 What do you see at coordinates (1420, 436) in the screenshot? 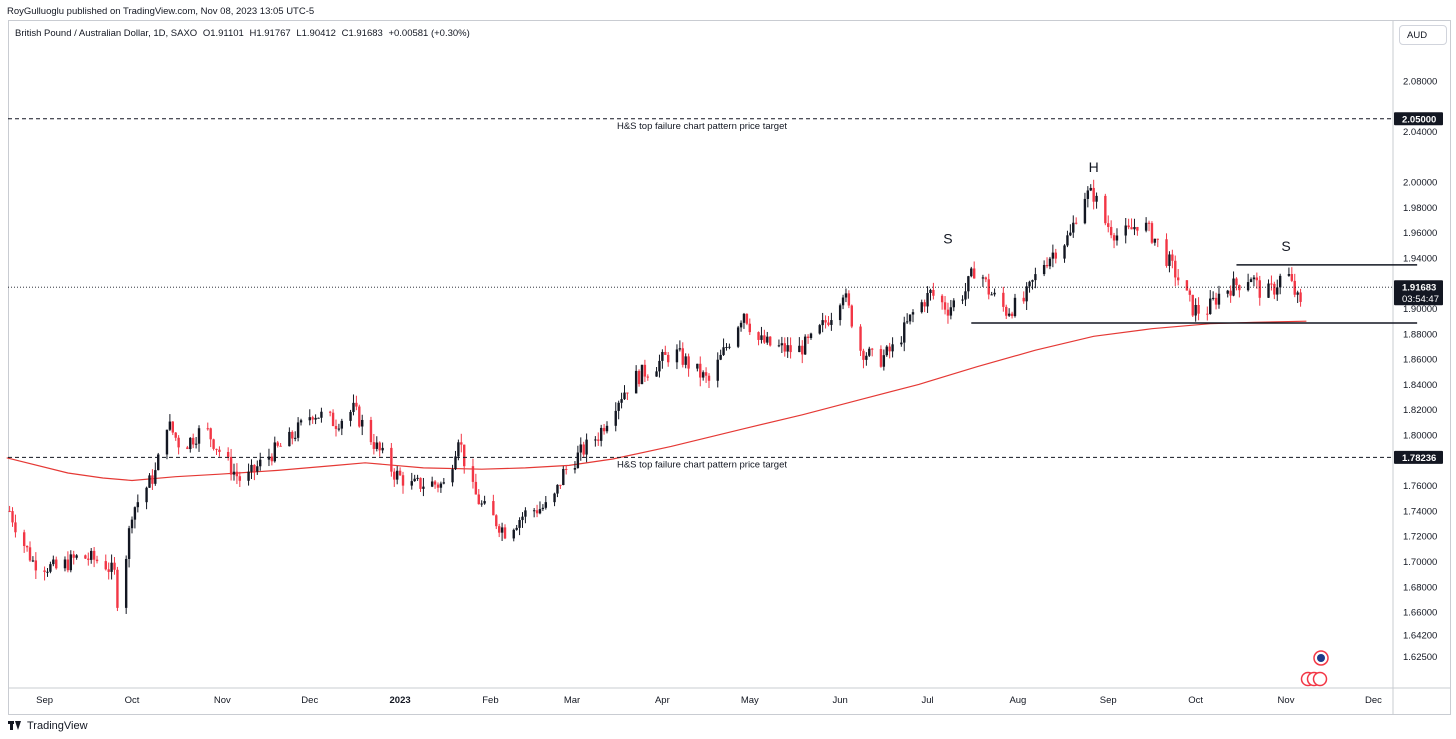
I see `y-tick-label: 1.80000` at bounding box center [1420, 436].